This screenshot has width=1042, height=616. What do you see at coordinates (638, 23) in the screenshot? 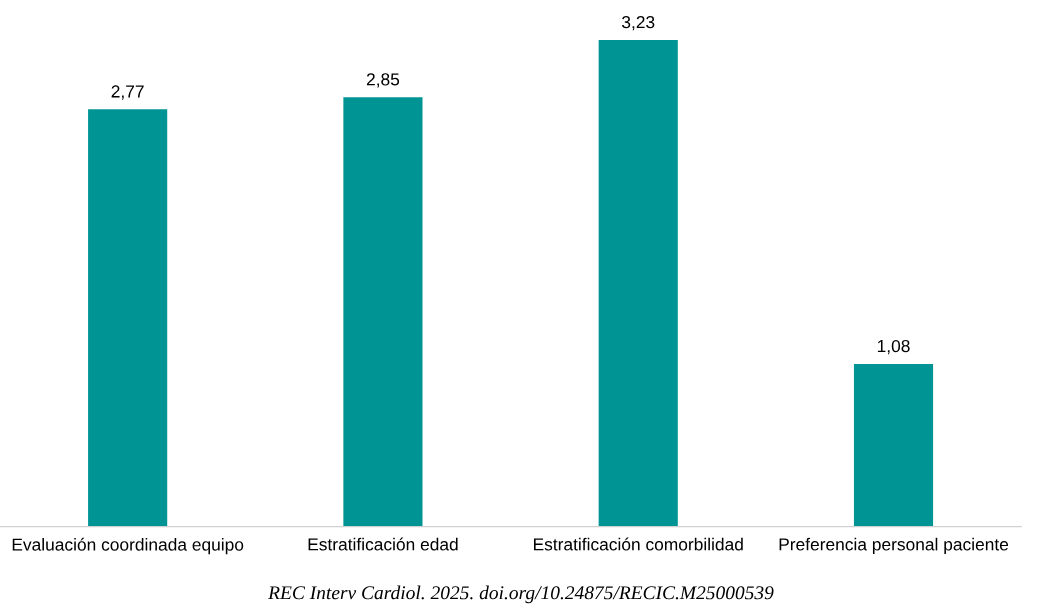
I see `data-label: 3,23` at bounding box center [638, 23].